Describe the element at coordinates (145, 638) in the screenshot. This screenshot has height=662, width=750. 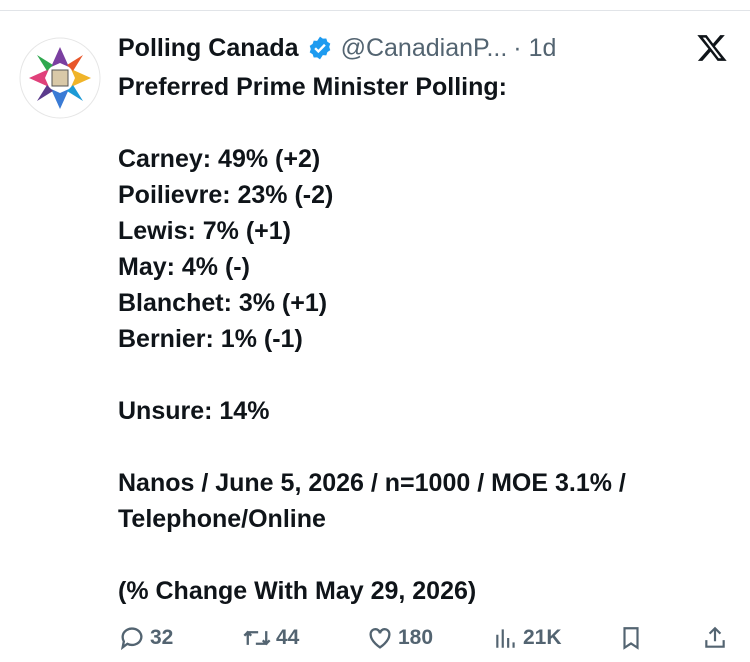
I see `reply-button: 32` at that location.